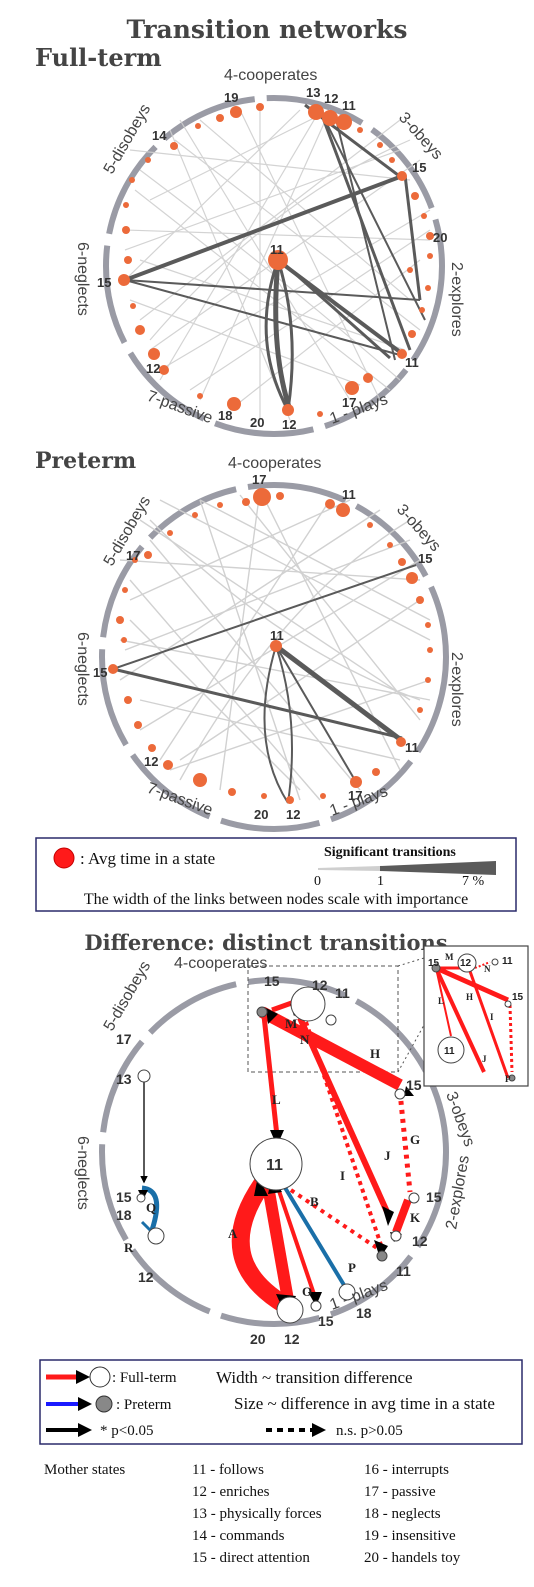 The height and width of the screenshot is (1587, 534). What do you see at coordinates (231, 1492) in the screenshot?
I see `svg-text: 12 - enriches` at bounding box center [231, 1492].